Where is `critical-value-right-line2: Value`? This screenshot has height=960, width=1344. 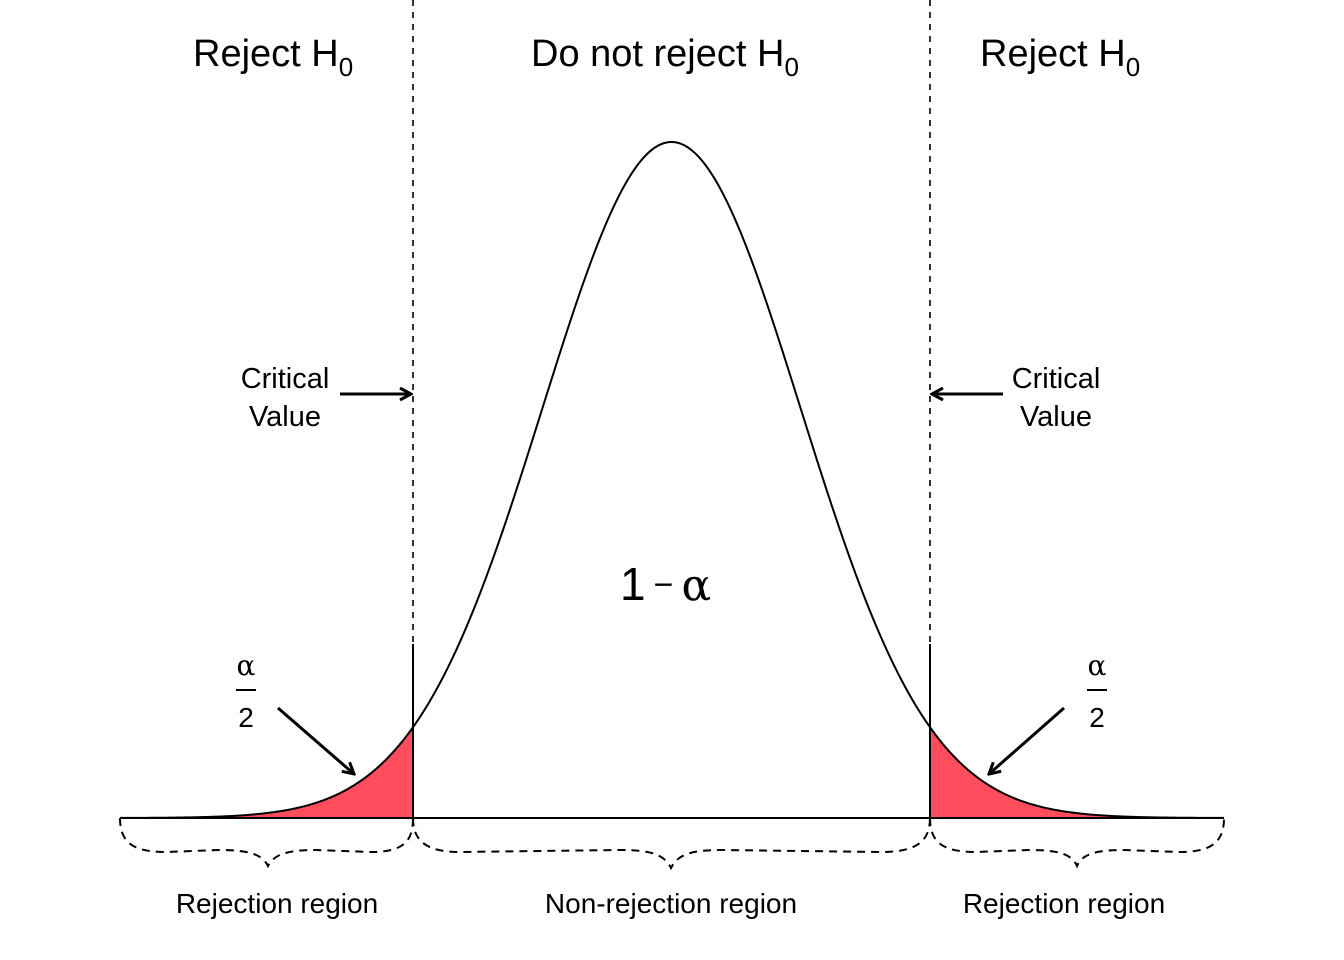 critical-value-right-line2: Value is located at coordinates (1056, 417).